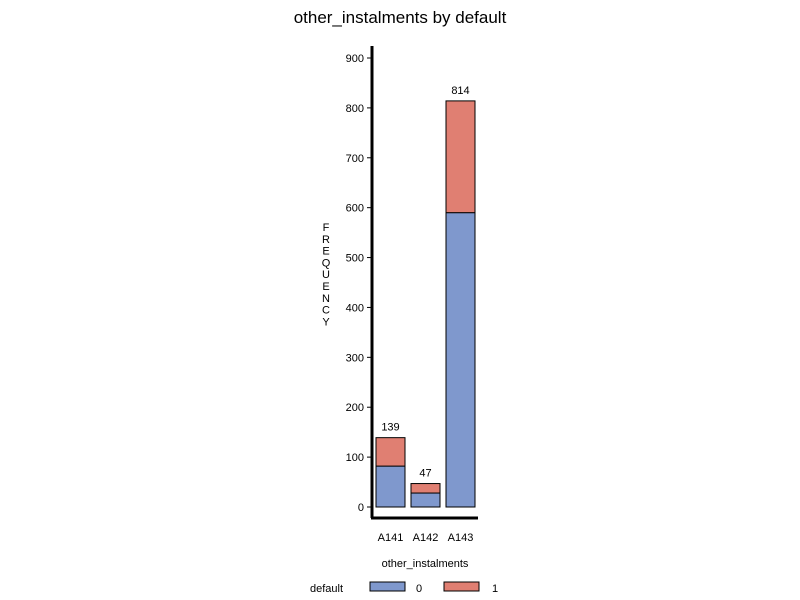  What do you see at coordinates (326, 589) in the screenshot?
I see `legend-title: default` at bounding box center [326, 589].